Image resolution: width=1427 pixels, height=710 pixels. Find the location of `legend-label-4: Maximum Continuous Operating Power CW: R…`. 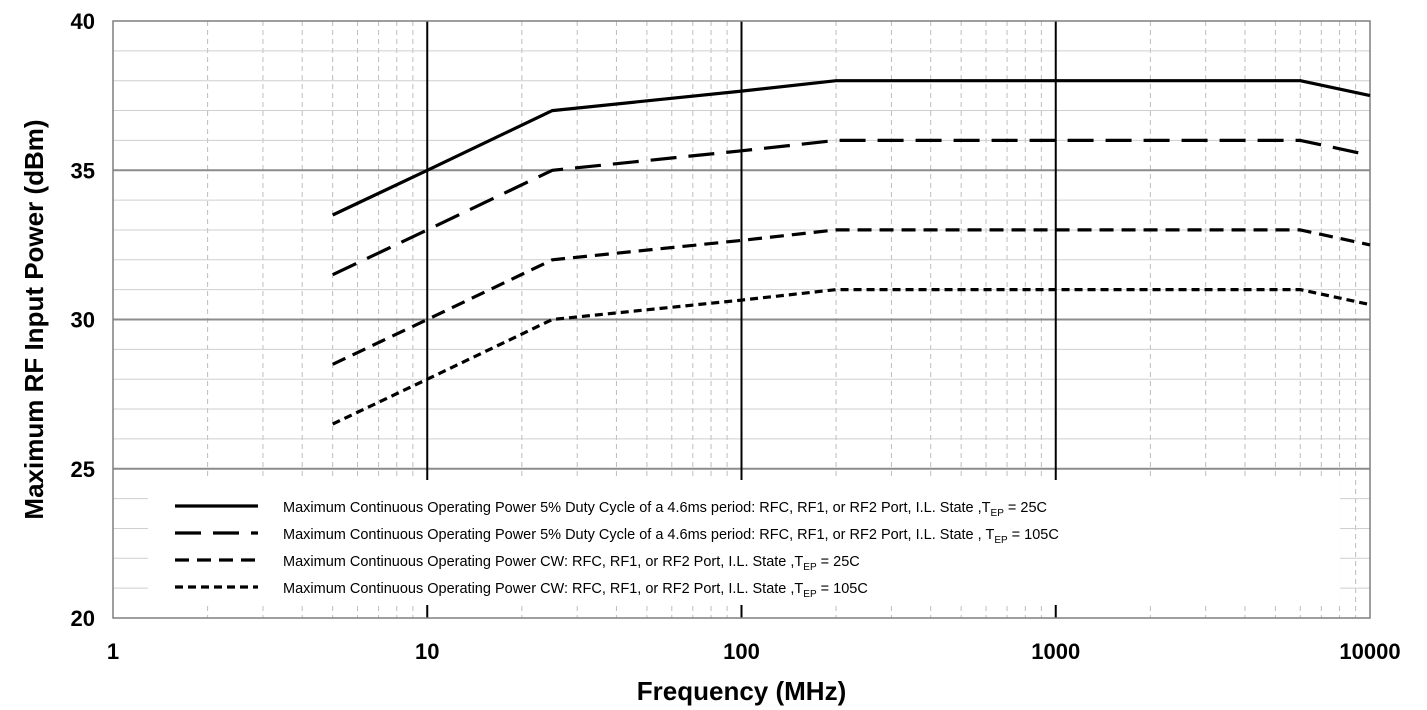

legend-label-4: Maximum Continuous Operating Power CW: R… is located at coordinates (575, 590).